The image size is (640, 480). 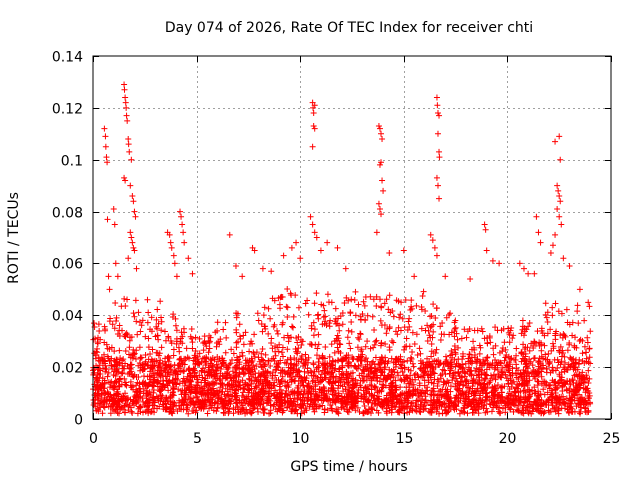 What do you see at coordinates (67, 214) in the screenshot?
I see `y-tick-label: 0.08` at bounding box center [67, 214].